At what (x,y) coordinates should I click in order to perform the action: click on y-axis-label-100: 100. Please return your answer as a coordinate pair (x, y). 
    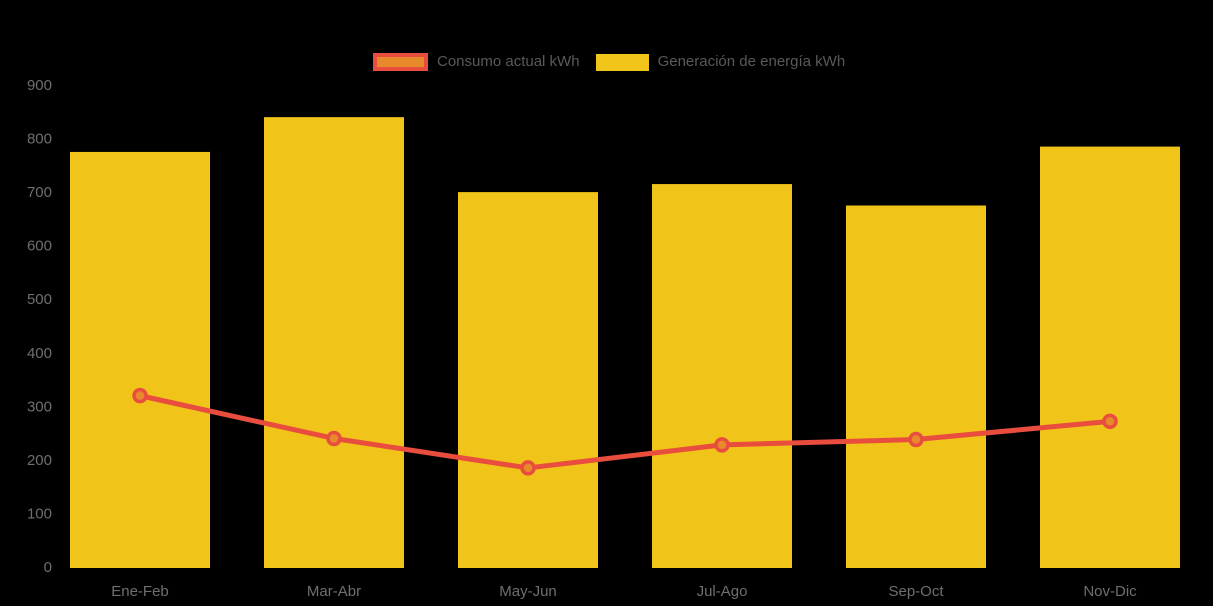
    Looking at the image, I should click on (39, 513).